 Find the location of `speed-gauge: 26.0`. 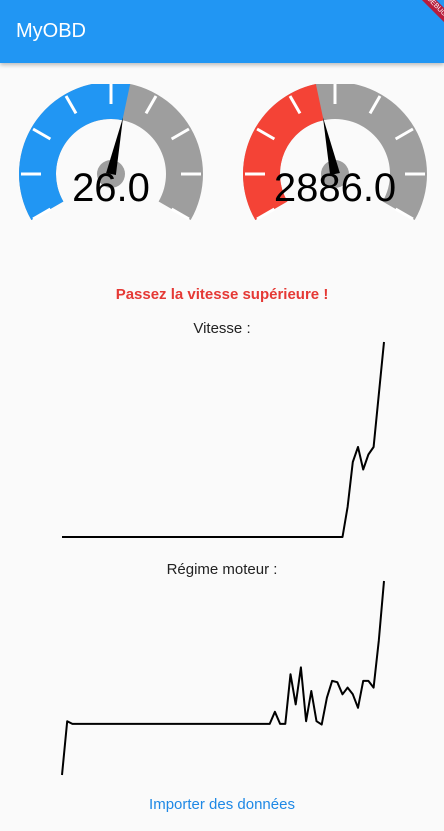

speed-gauge: 26.0 is located at coordinates (111, 152).